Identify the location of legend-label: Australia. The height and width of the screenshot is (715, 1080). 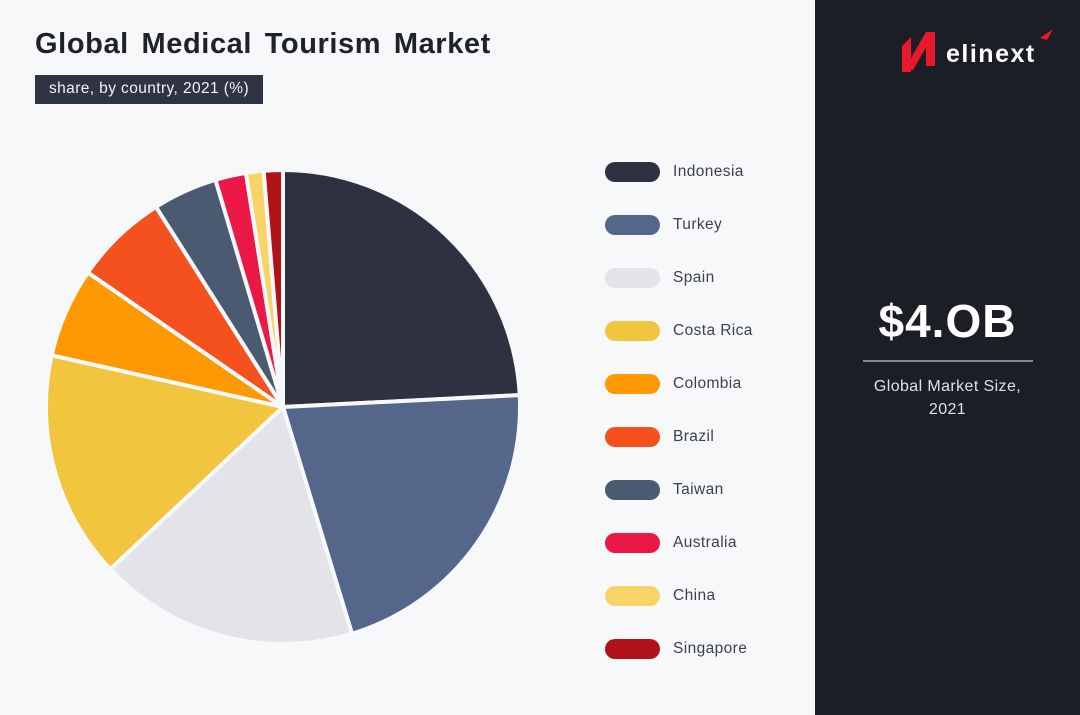
(705, 542).